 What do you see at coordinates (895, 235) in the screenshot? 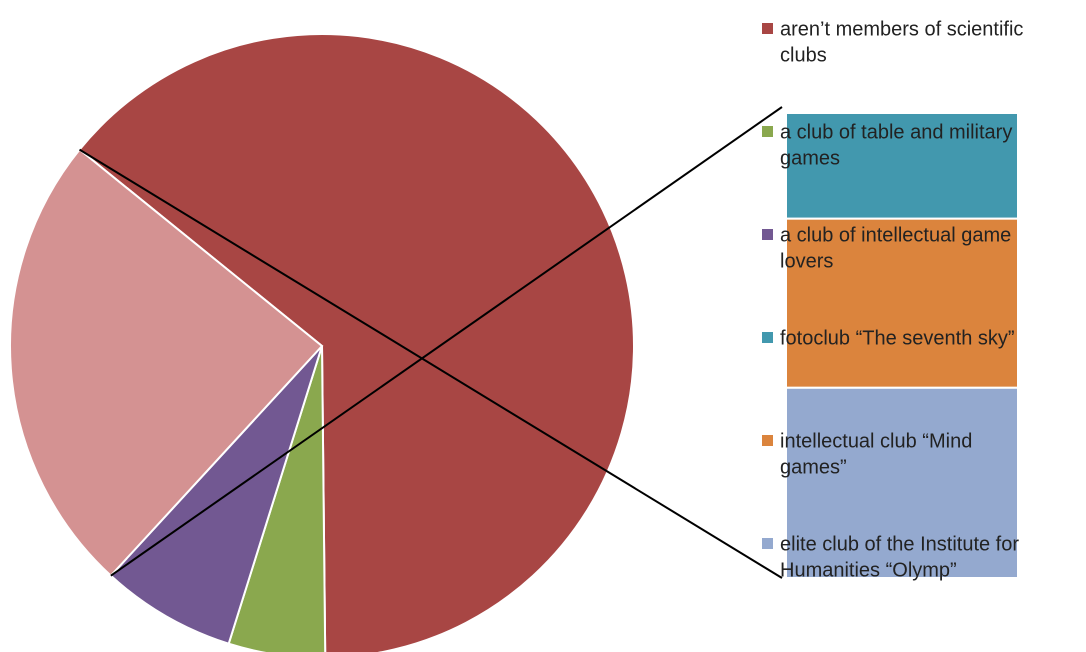
I see `legend-label-3-line-1: a club of intellectual game` at bounding box center [895, 235].